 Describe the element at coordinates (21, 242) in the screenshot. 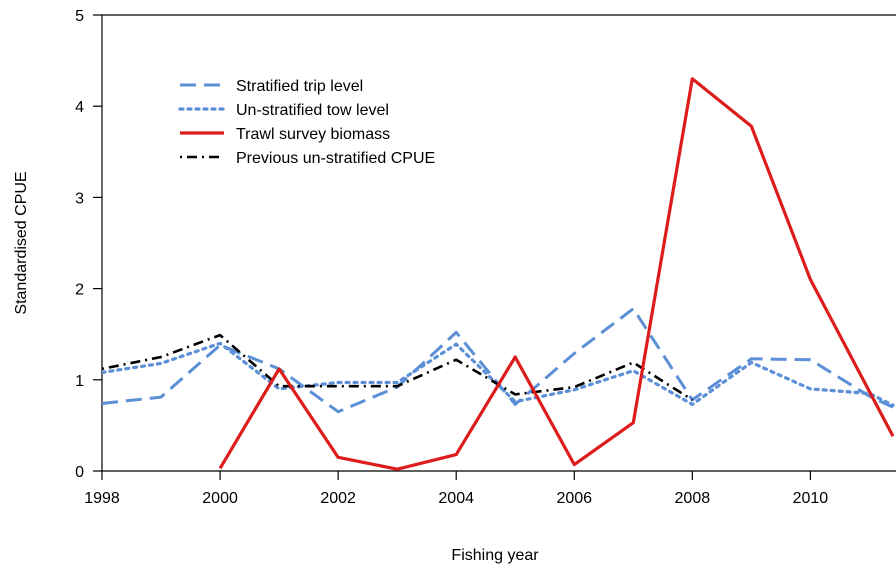

I see `y-axis-title: Standardised CPUE` at that location.